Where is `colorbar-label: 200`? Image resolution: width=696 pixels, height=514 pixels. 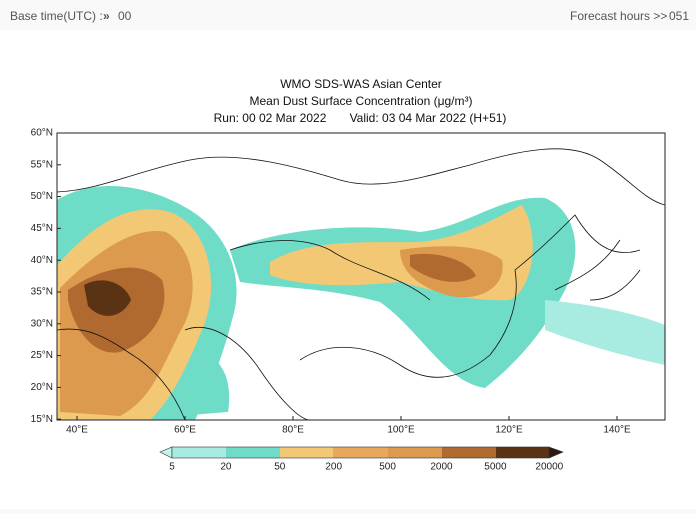 colorbar-label: 200 is located at coordinates (333, 467).